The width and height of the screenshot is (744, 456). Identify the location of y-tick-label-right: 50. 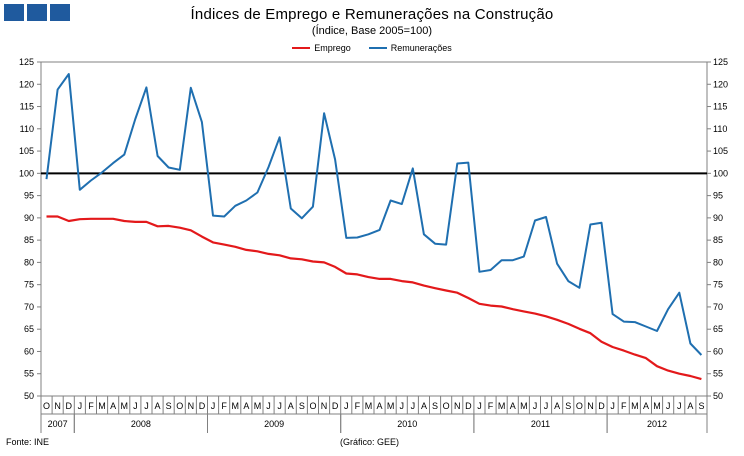
(718, 396).